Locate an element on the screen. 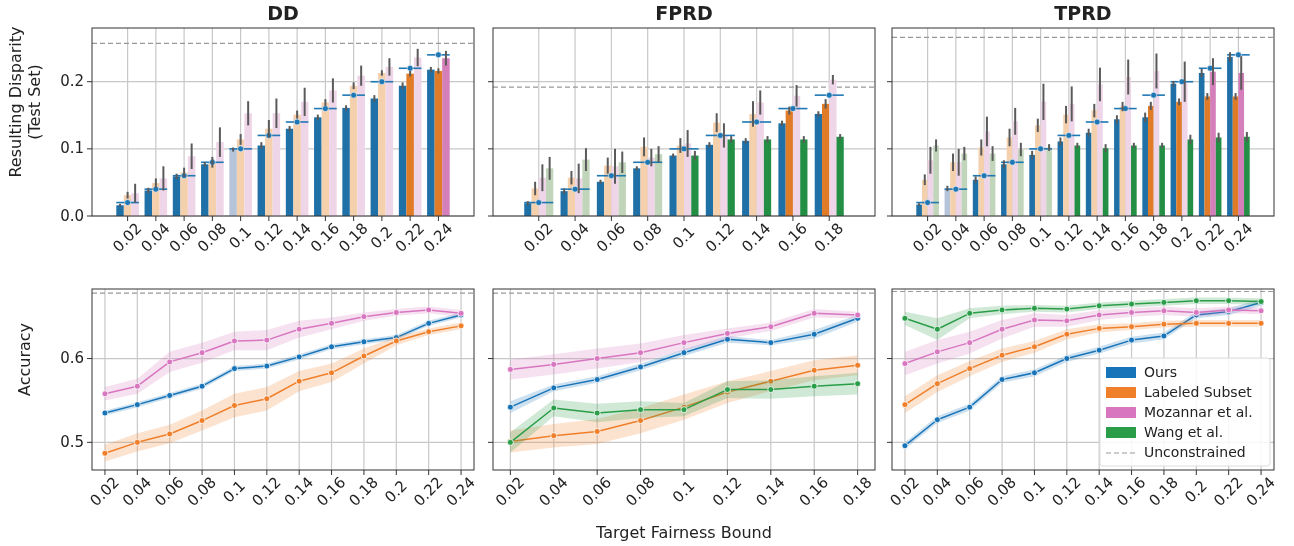 The width and height of the screenshot is (1294, 546). y-tick-label: 0.2 is located at coordinates (72, 81).